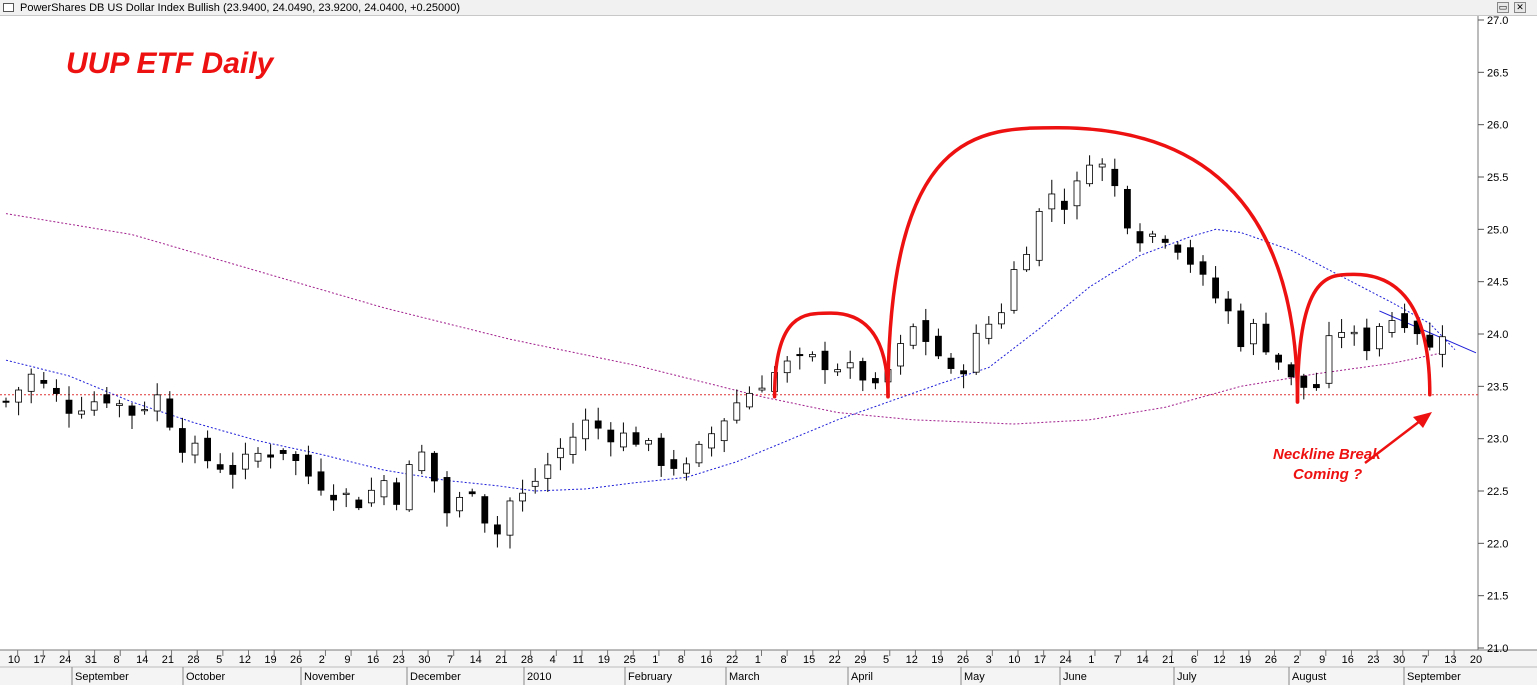  What do you see at coordinates (650, 677) in the screenshot?
I see `month-label: February` at bounding box center [650, 677].